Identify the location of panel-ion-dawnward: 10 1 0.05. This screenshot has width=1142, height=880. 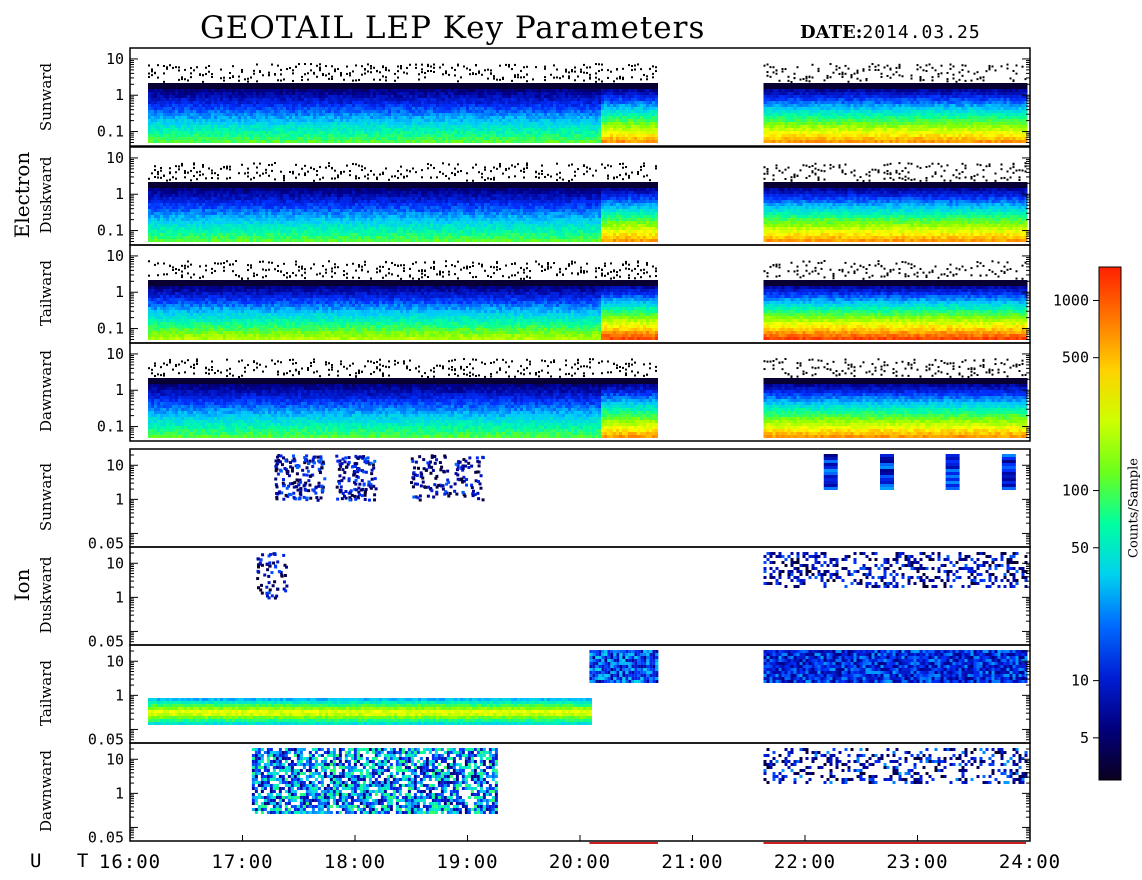
(559, 795).